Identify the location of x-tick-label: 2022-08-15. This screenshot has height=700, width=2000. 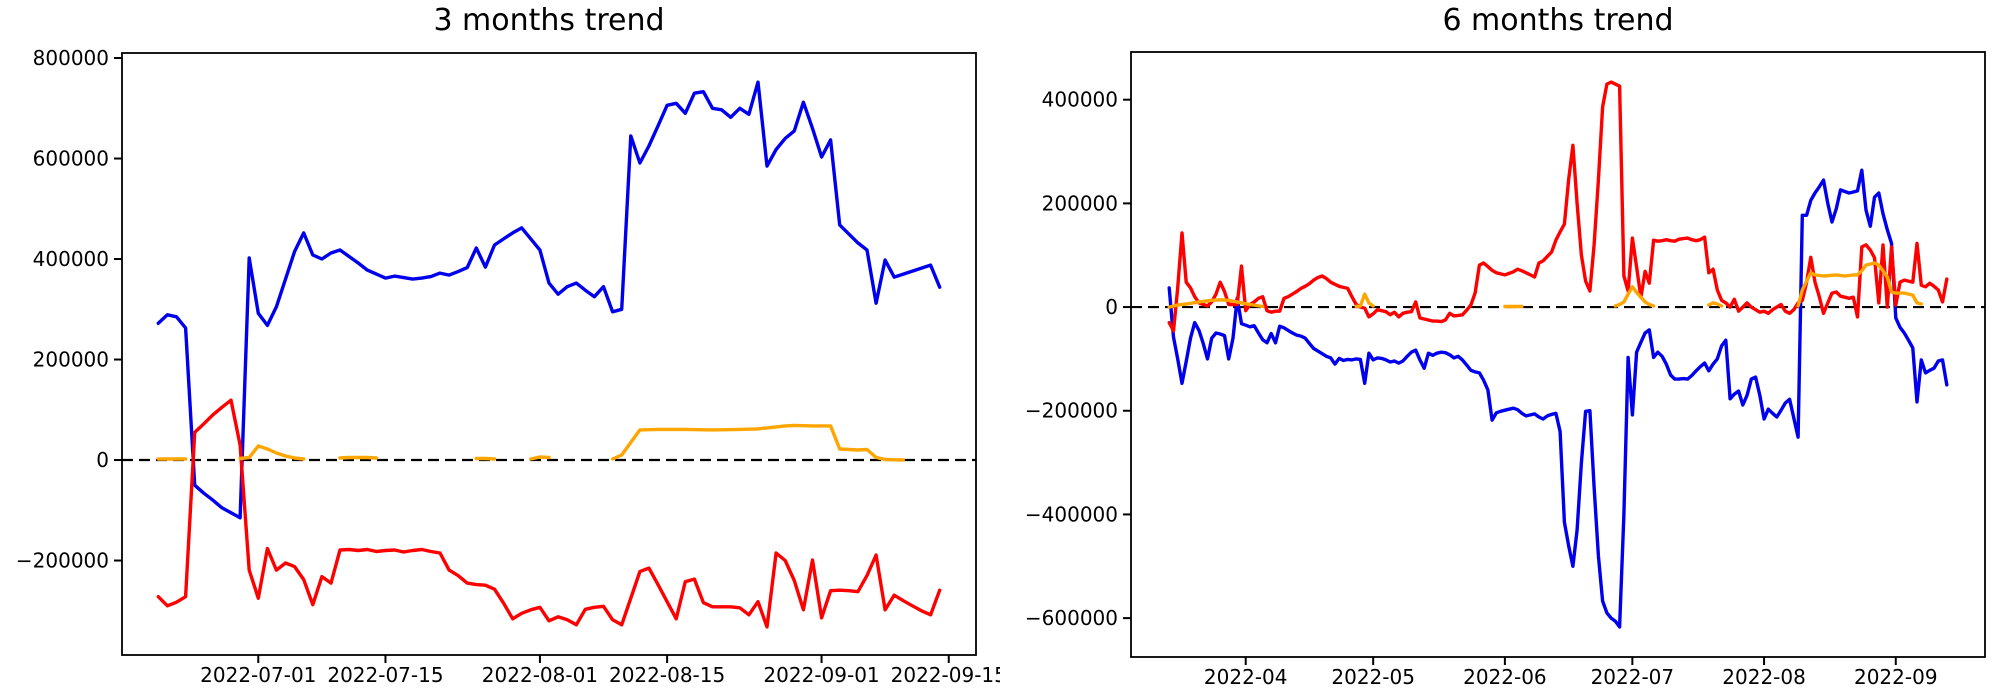
(667, 675).